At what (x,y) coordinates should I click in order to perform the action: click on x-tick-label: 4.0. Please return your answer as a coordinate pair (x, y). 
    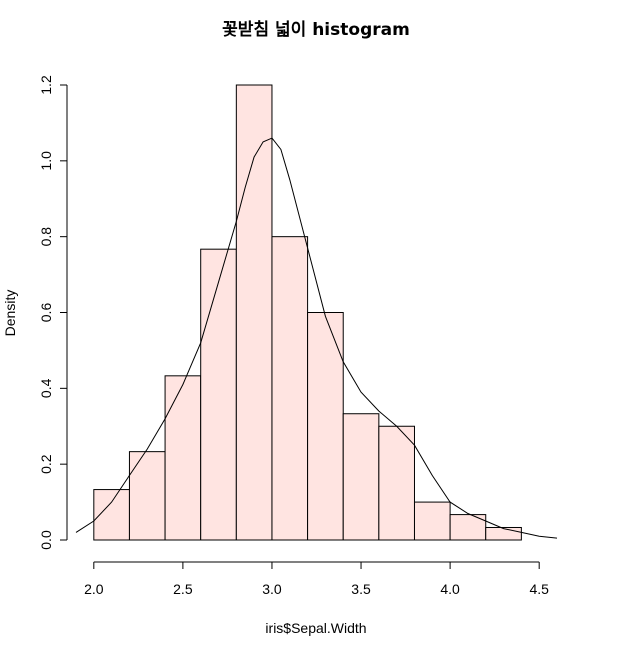
    Looking at the image, I should click on (450, 589).